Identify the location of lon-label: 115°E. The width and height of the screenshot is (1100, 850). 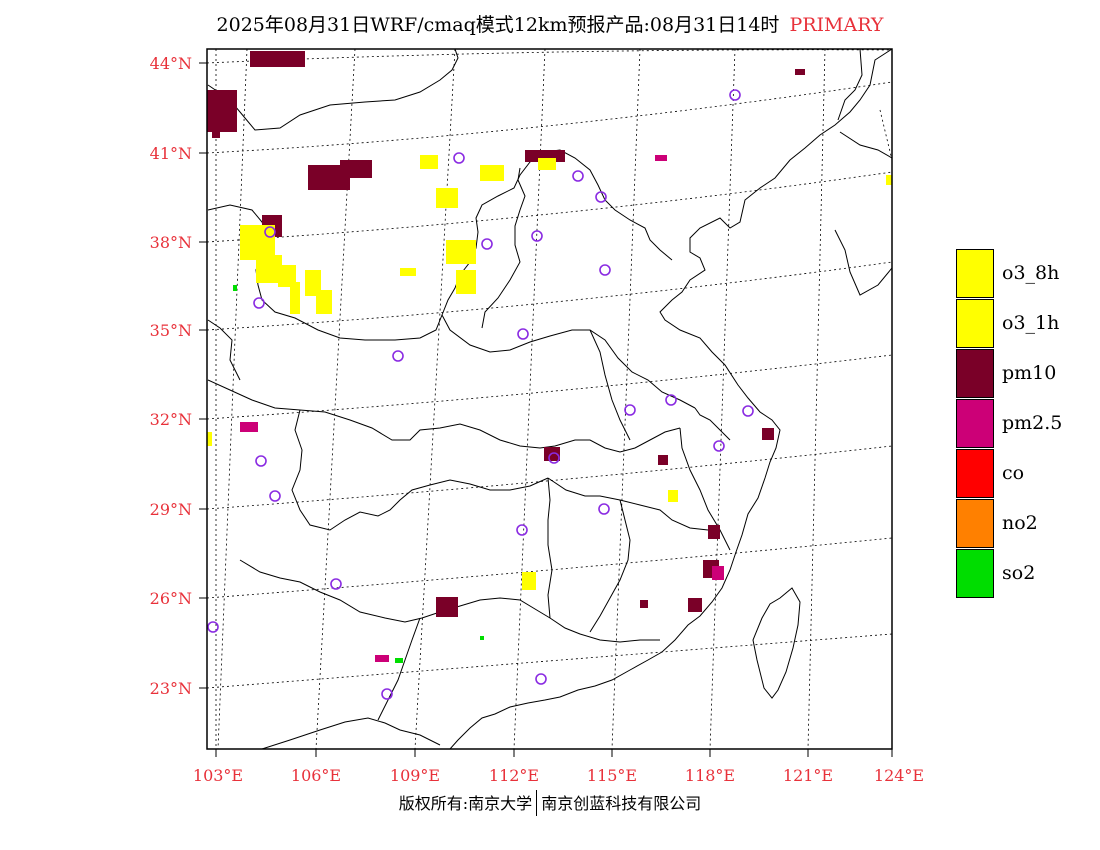
(612, 775).